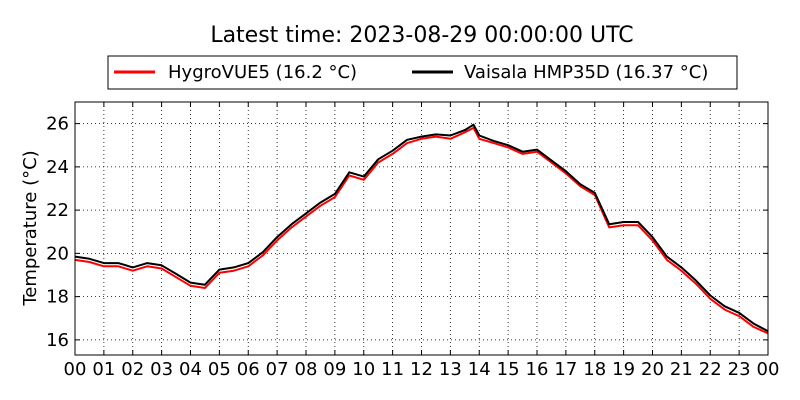 The height and width of the screenshot is (400, 800). Describe the element at coordinates (652, 369) in the screenshot. I see `x-tick-label: 20` at that location.